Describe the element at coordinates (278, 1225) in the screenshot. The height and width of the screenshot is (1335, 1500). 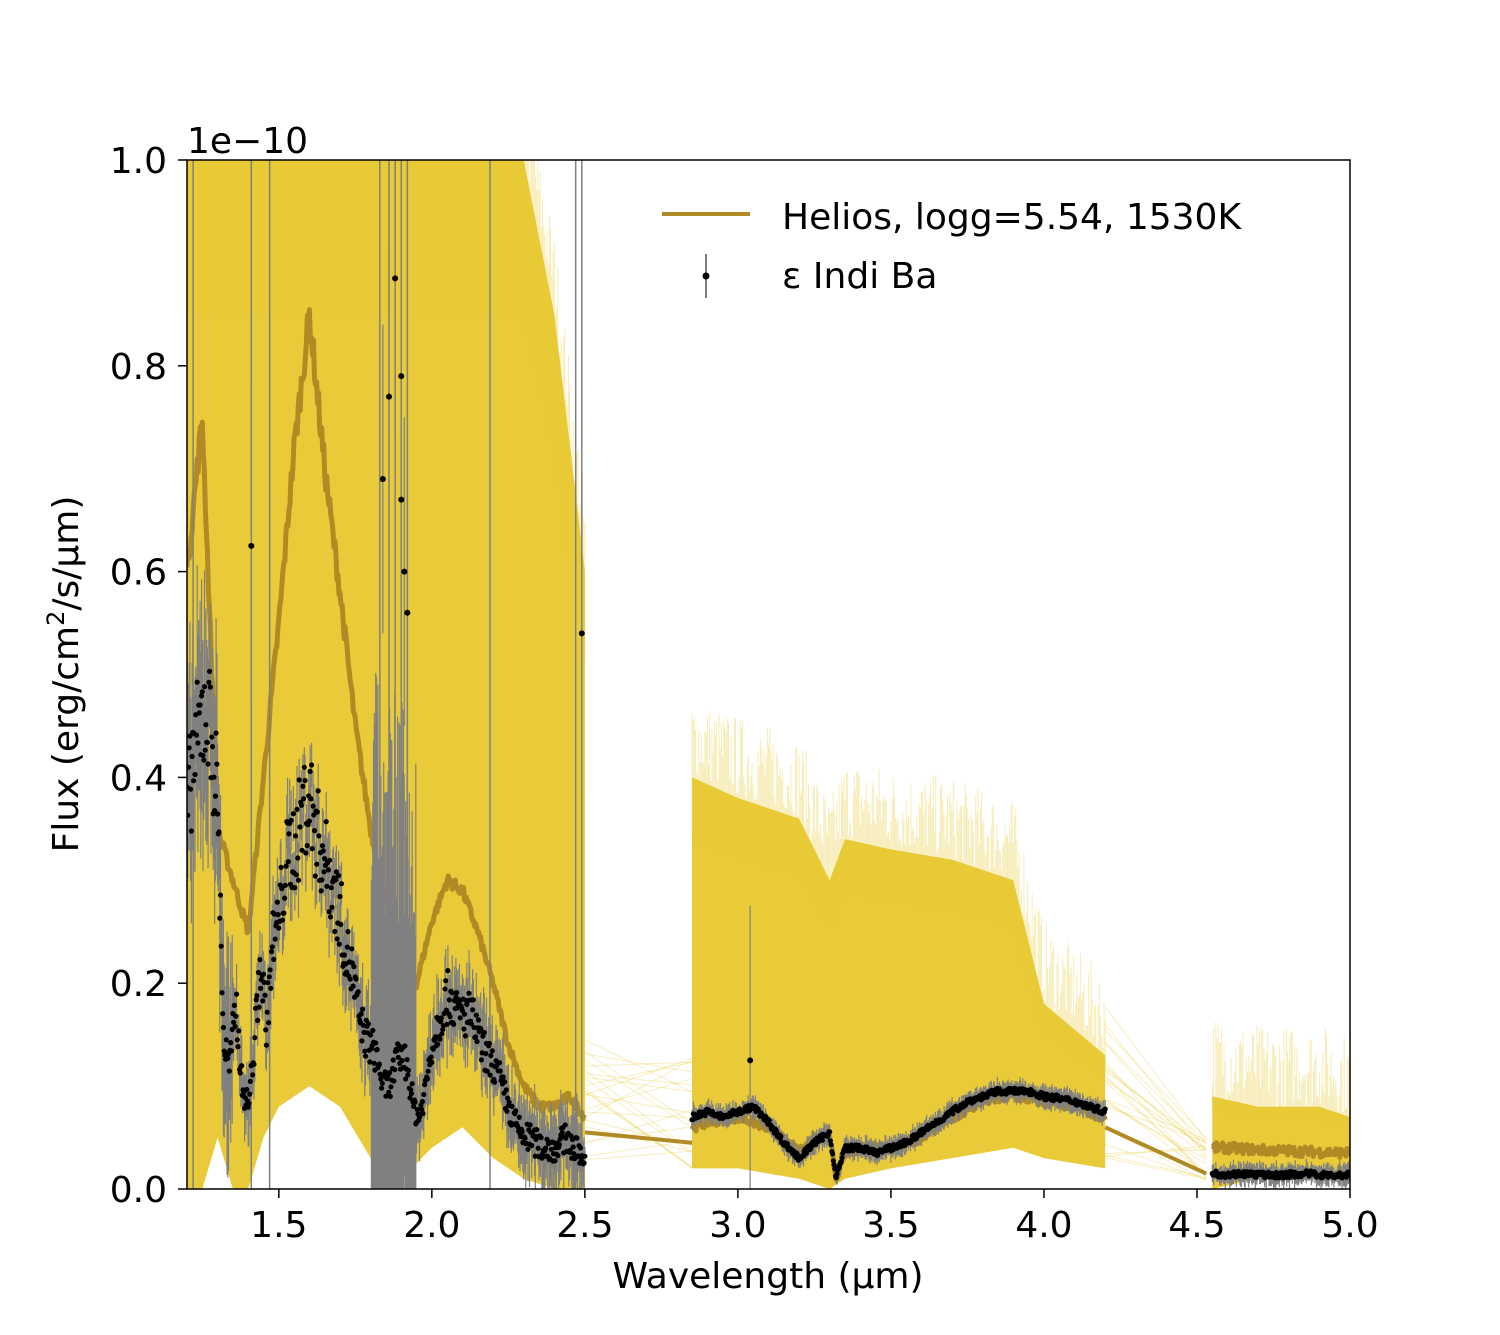
I see `x-tick-label: 1.5` at that location.